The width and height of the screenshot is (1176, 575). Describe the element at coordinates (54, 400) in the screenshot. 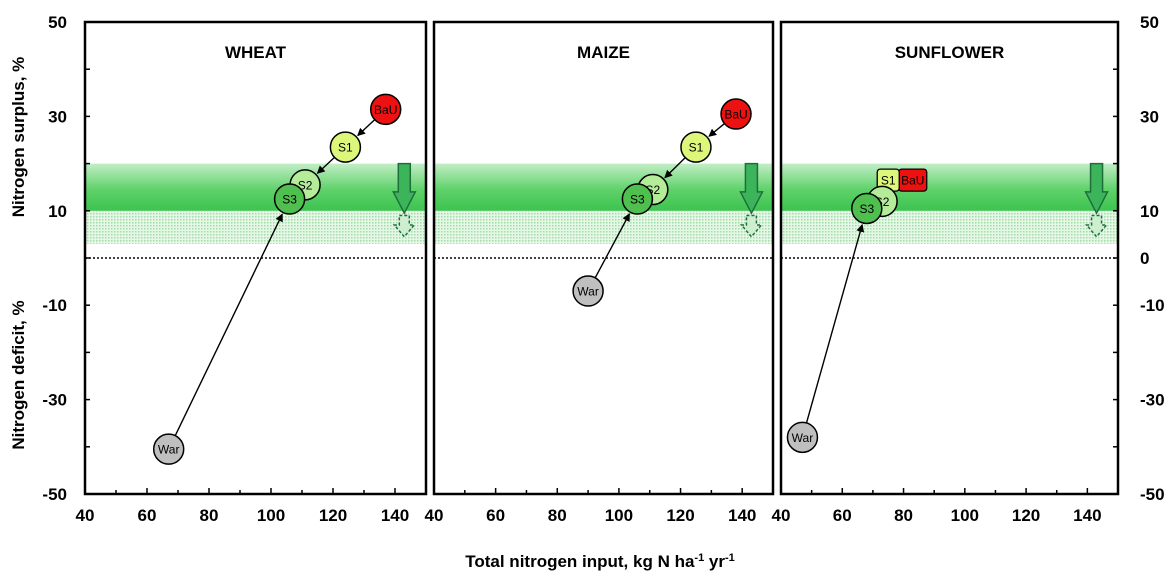

I see `y-tick-label-left: -30` at that location.